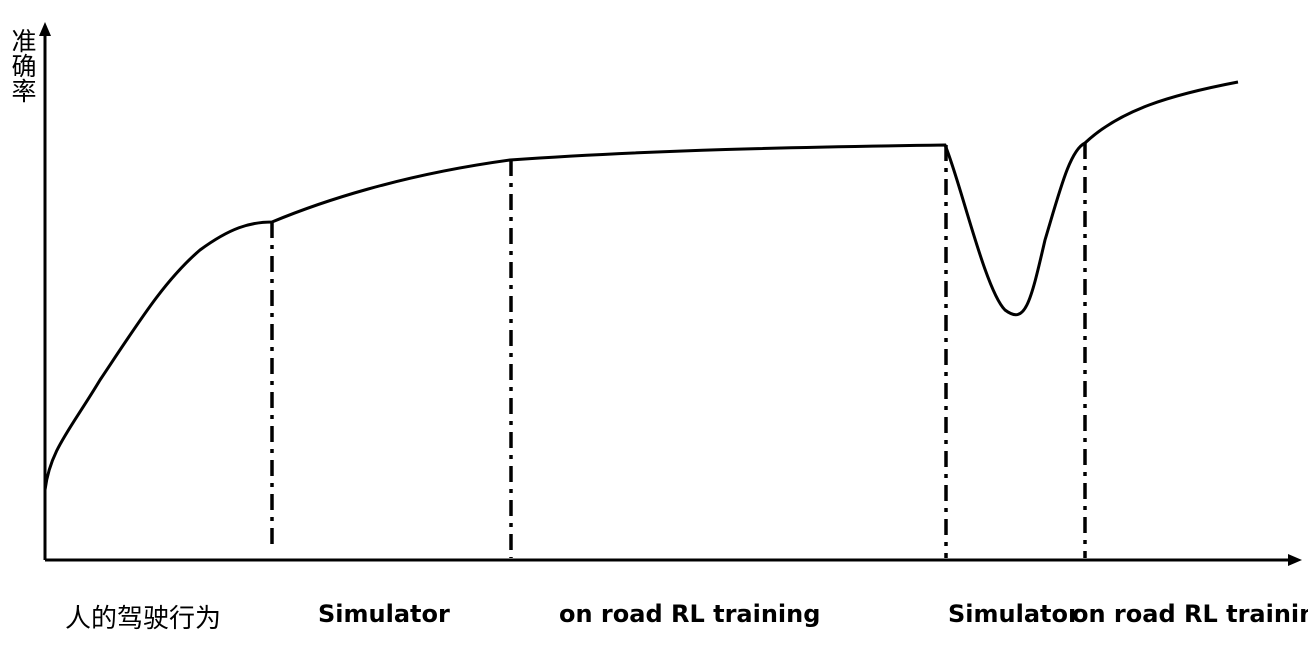 This screenshot has width=1308, height=650. I want to click on stage-label-on-road-rl-2: on road RL training, so click(1190, 614).